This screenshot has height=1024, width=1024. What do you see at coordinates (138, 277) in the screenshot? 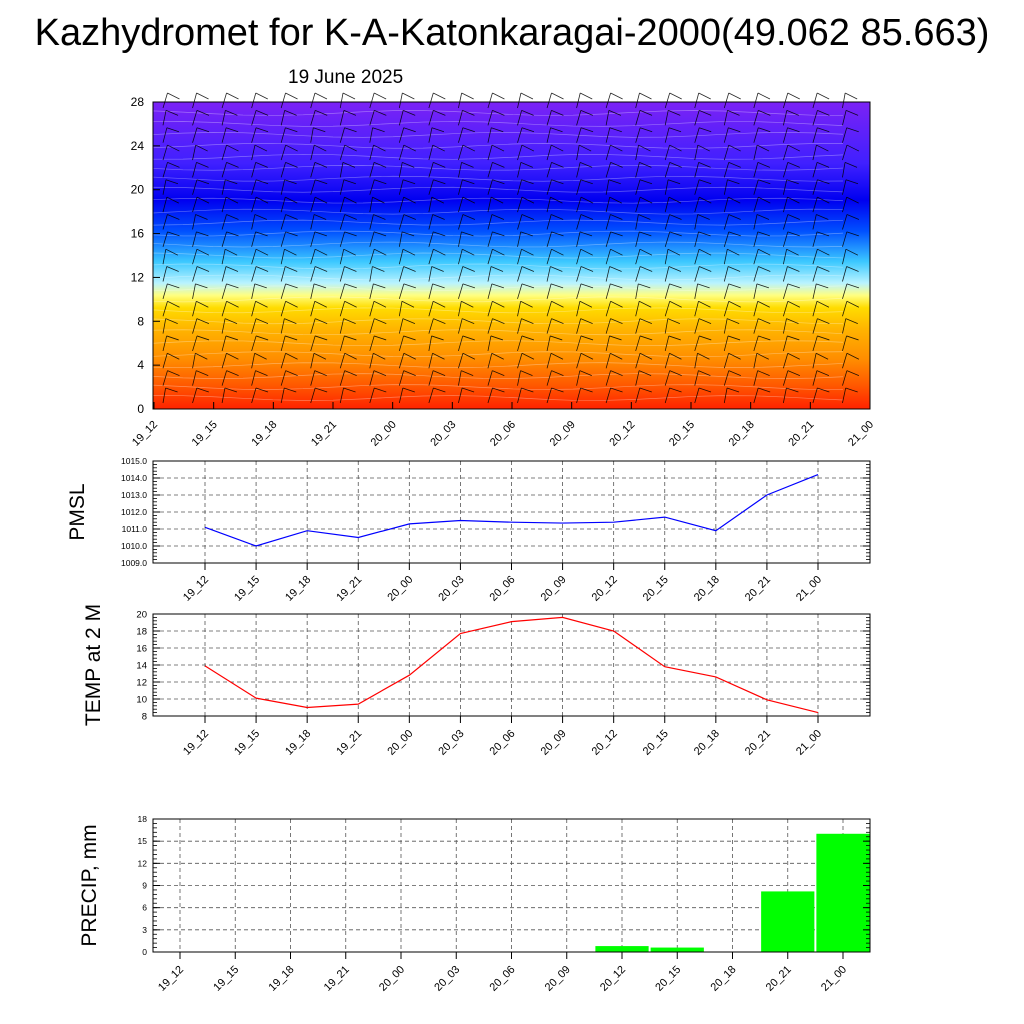
I see `profile-y-tick-label: 12` at bounding box center [138, 277].